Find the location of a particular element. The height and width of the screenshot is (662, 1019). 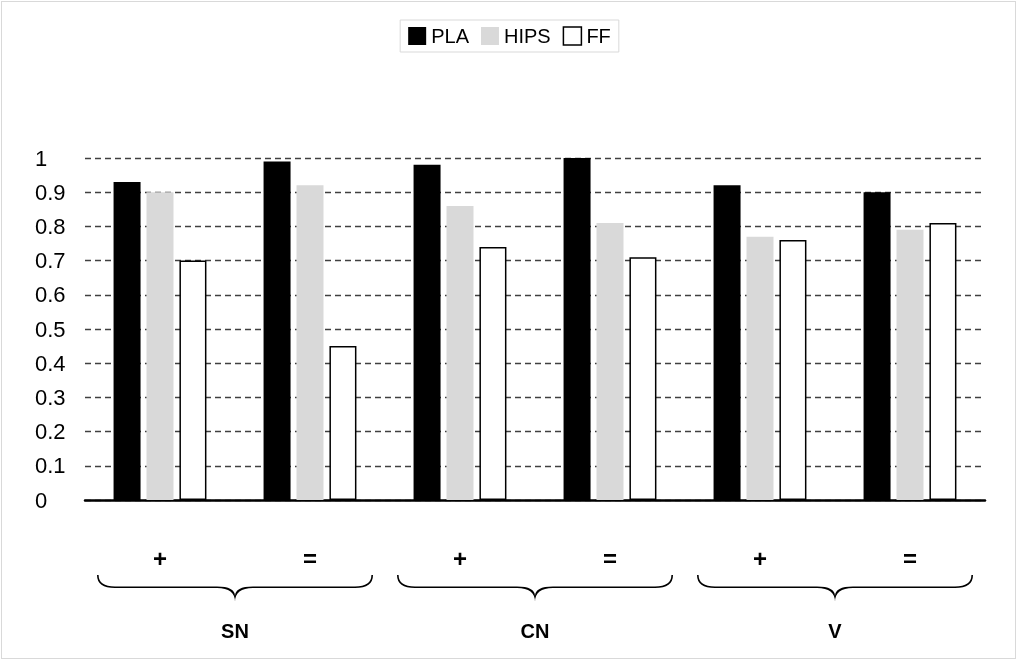

y-tick-label: 0.5 is located at coordinates (50, 329).